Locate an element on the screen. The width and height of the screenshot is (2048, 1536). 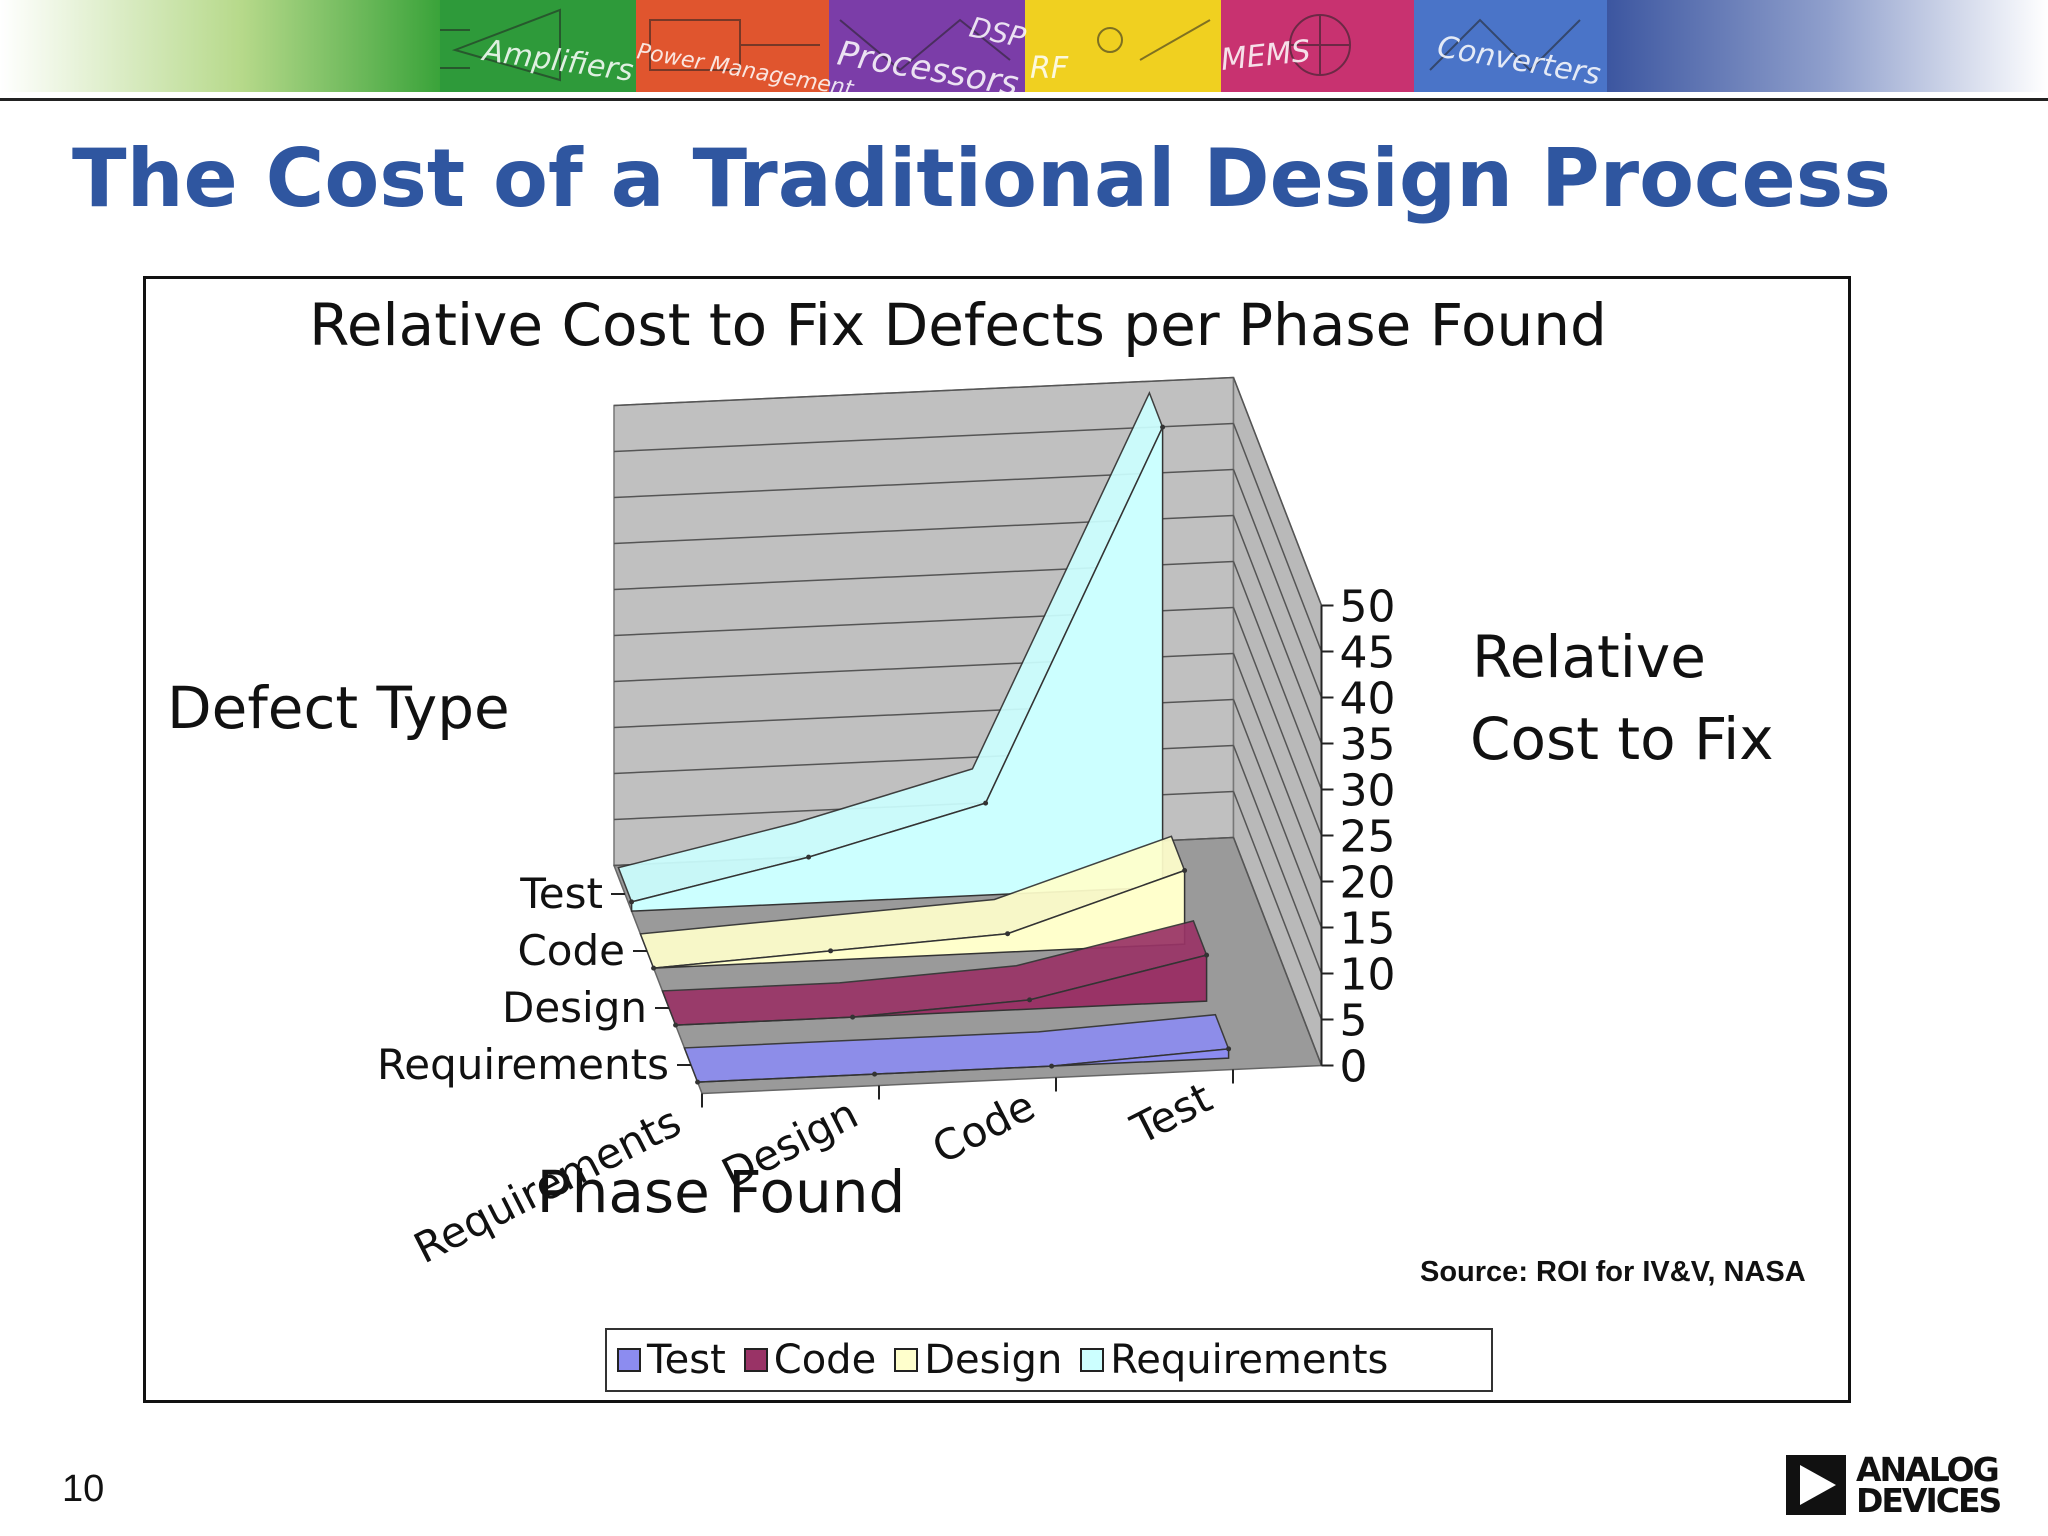
chart-legend: Test Code Design Requirements is located at coordinates (1049, 1360).